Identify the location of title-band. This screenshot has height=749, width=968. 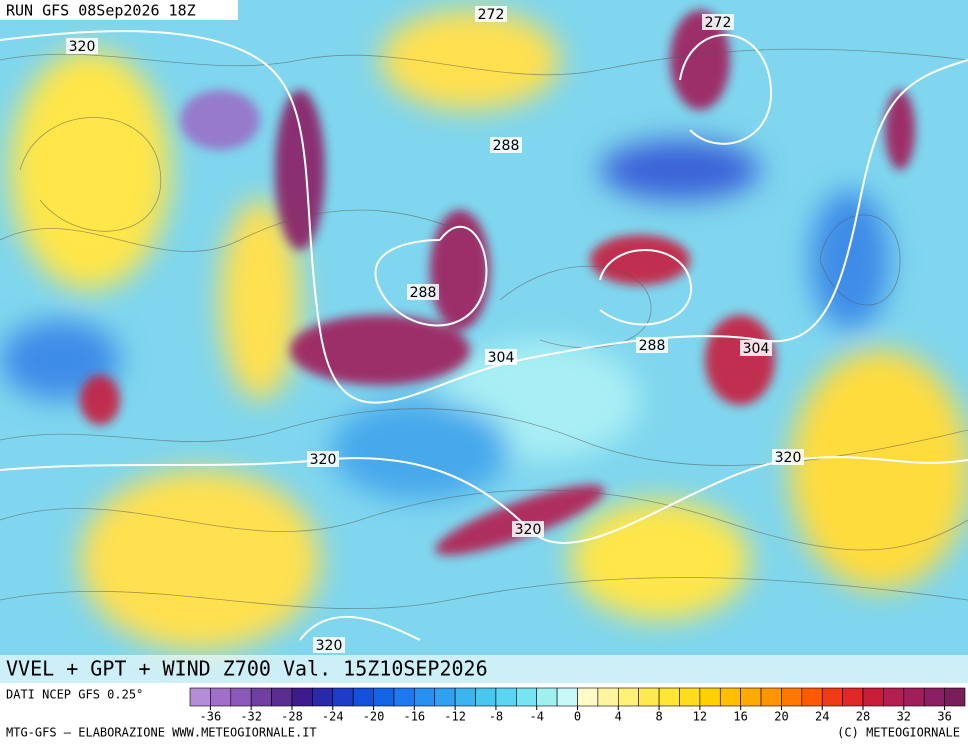
(484, 669).